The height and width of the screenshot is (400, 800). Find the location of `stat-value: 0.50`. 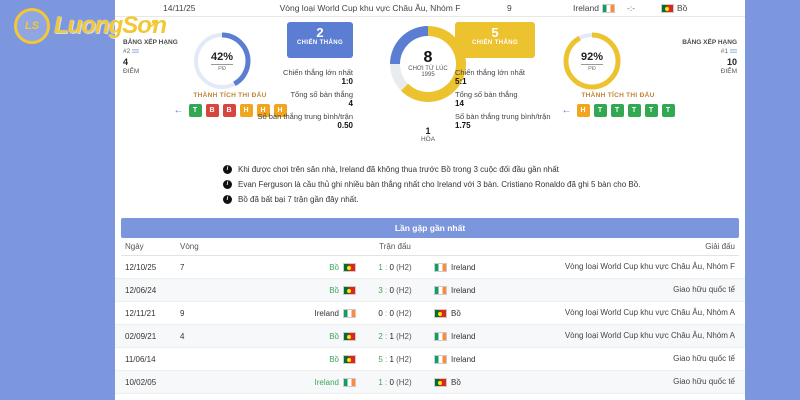

stat-value: 0.50 is located at coordinates (345, 125).